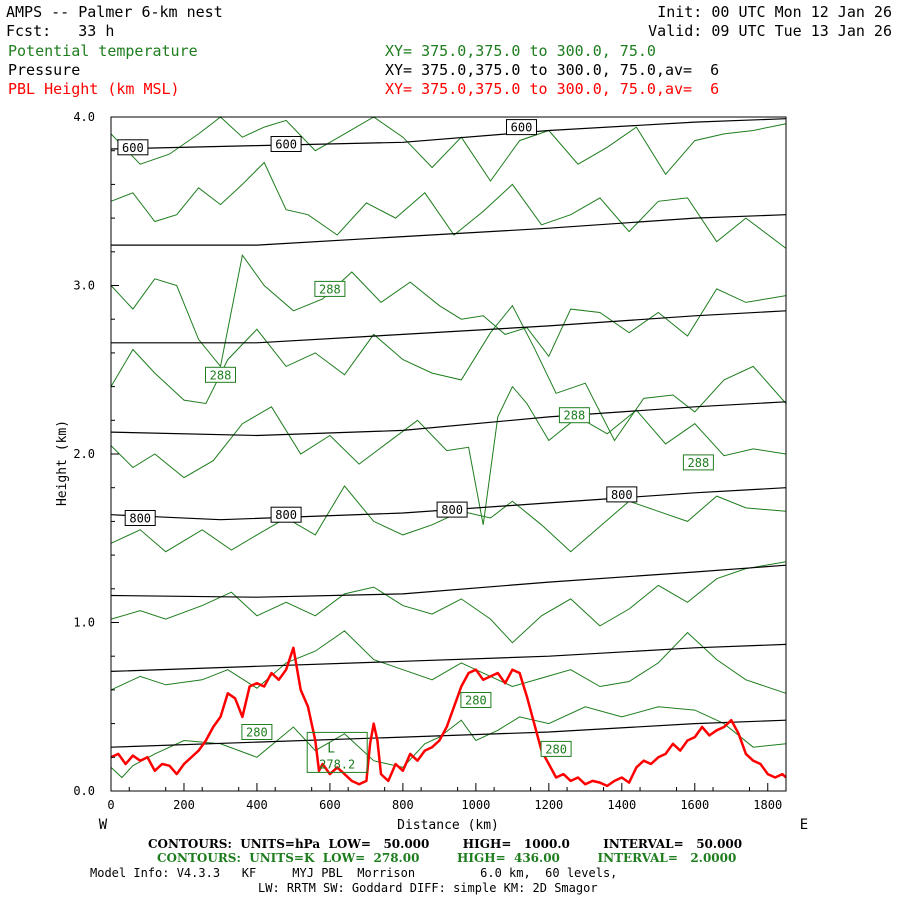 The height and width of the screenshot is (900, 900). I want to click on theta-label-3-box, so click(698, 462).